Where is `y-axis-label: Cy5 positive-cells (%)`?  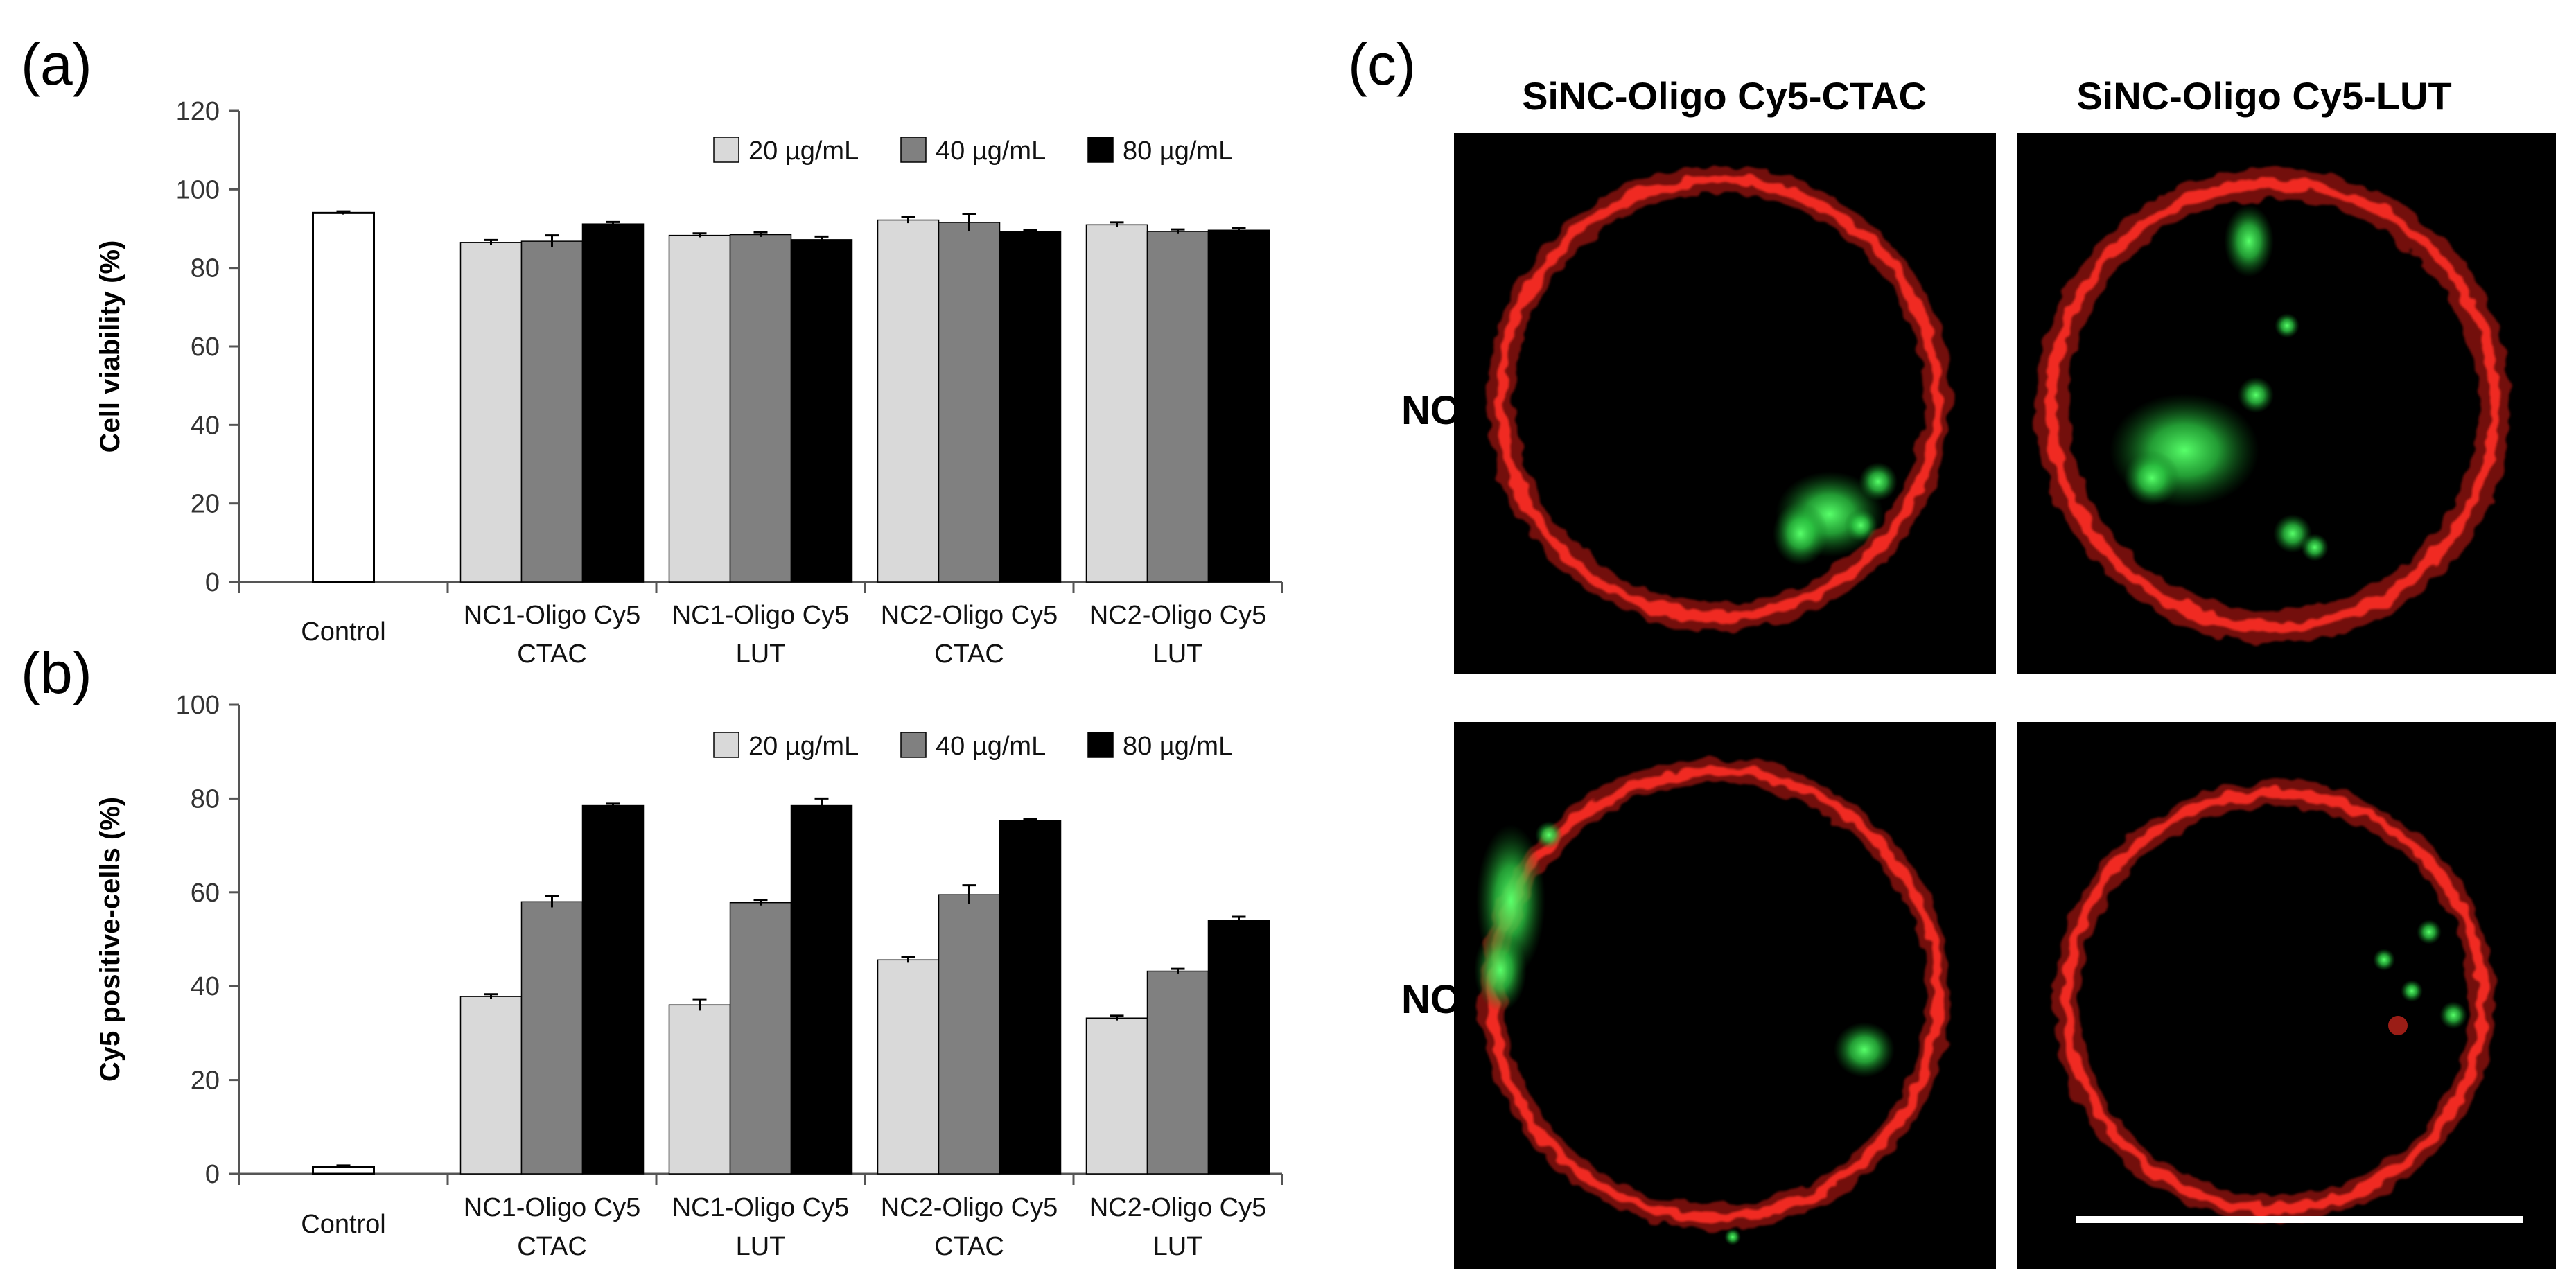
y-axis-label: Cy5 positive-cells (%) is located at coordinates (110, 939).